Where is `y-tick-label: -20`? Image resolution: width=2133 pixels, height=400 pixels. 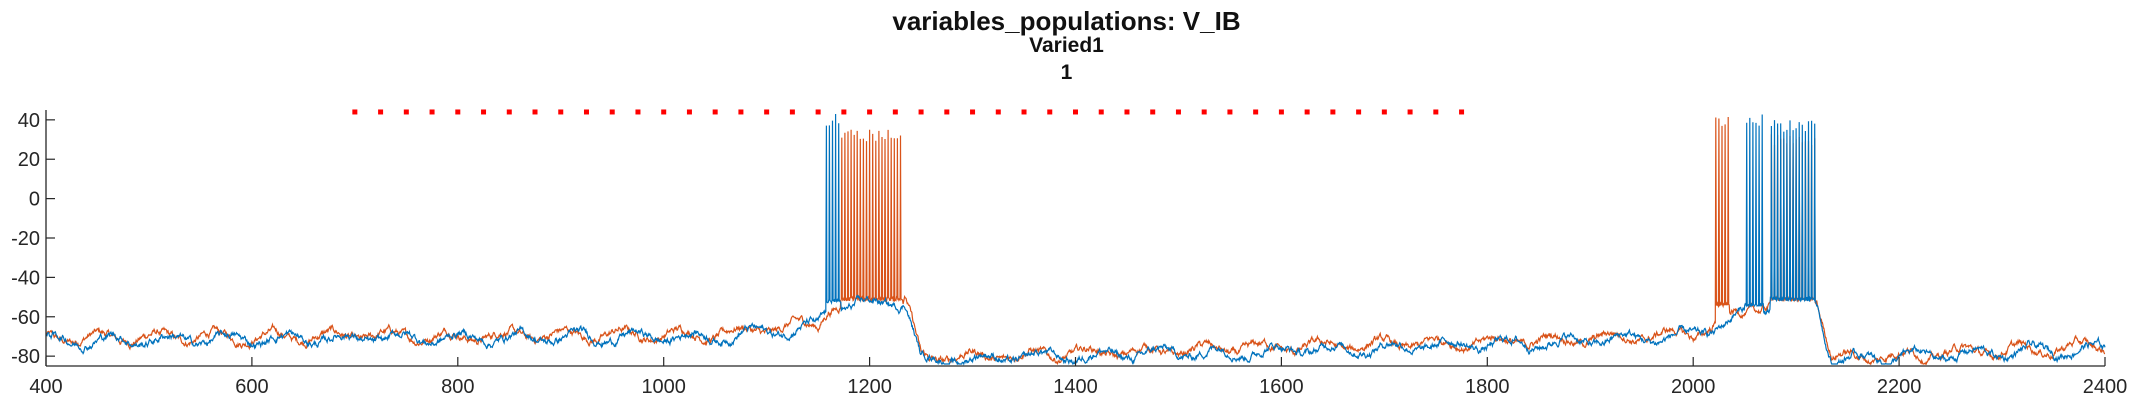 y-tick-label: -20 is located at coordinates (25, 239).